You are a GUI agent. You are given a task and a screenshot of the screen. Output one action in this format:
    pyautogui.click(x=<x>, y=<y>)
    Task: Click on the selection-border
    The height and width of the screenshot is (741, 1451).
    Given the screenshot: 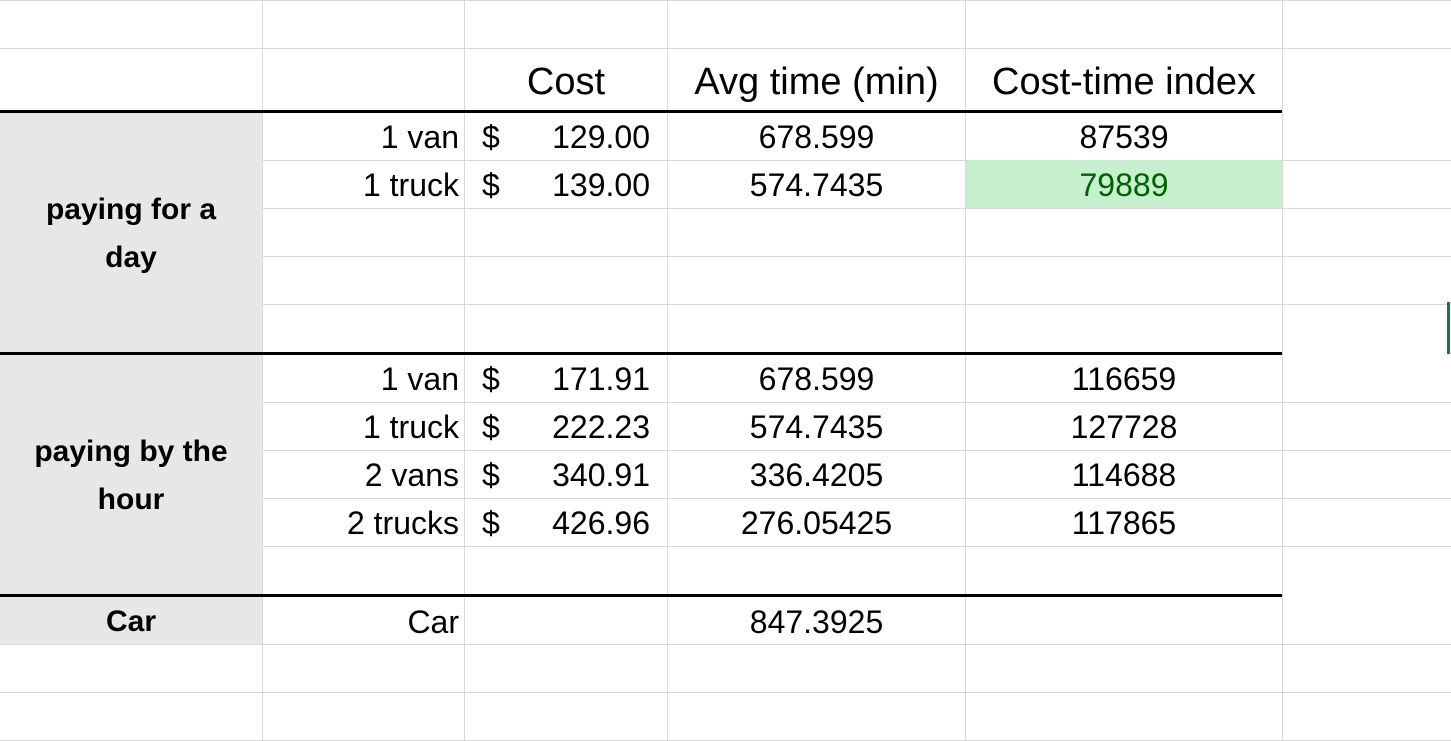 What is the action you would take?
    pyautogui.click(x=1448, y=328)
    